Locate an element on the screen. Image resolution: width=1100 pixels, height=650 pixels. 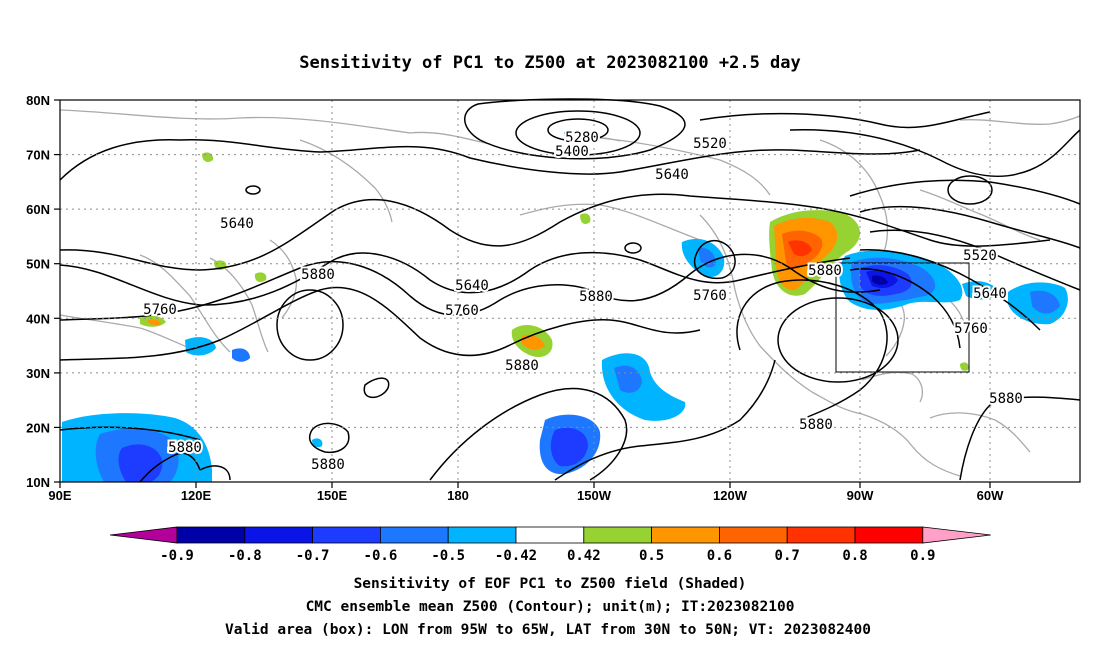
colorbar-label: 0.9 is located at coordinates (922, 556).